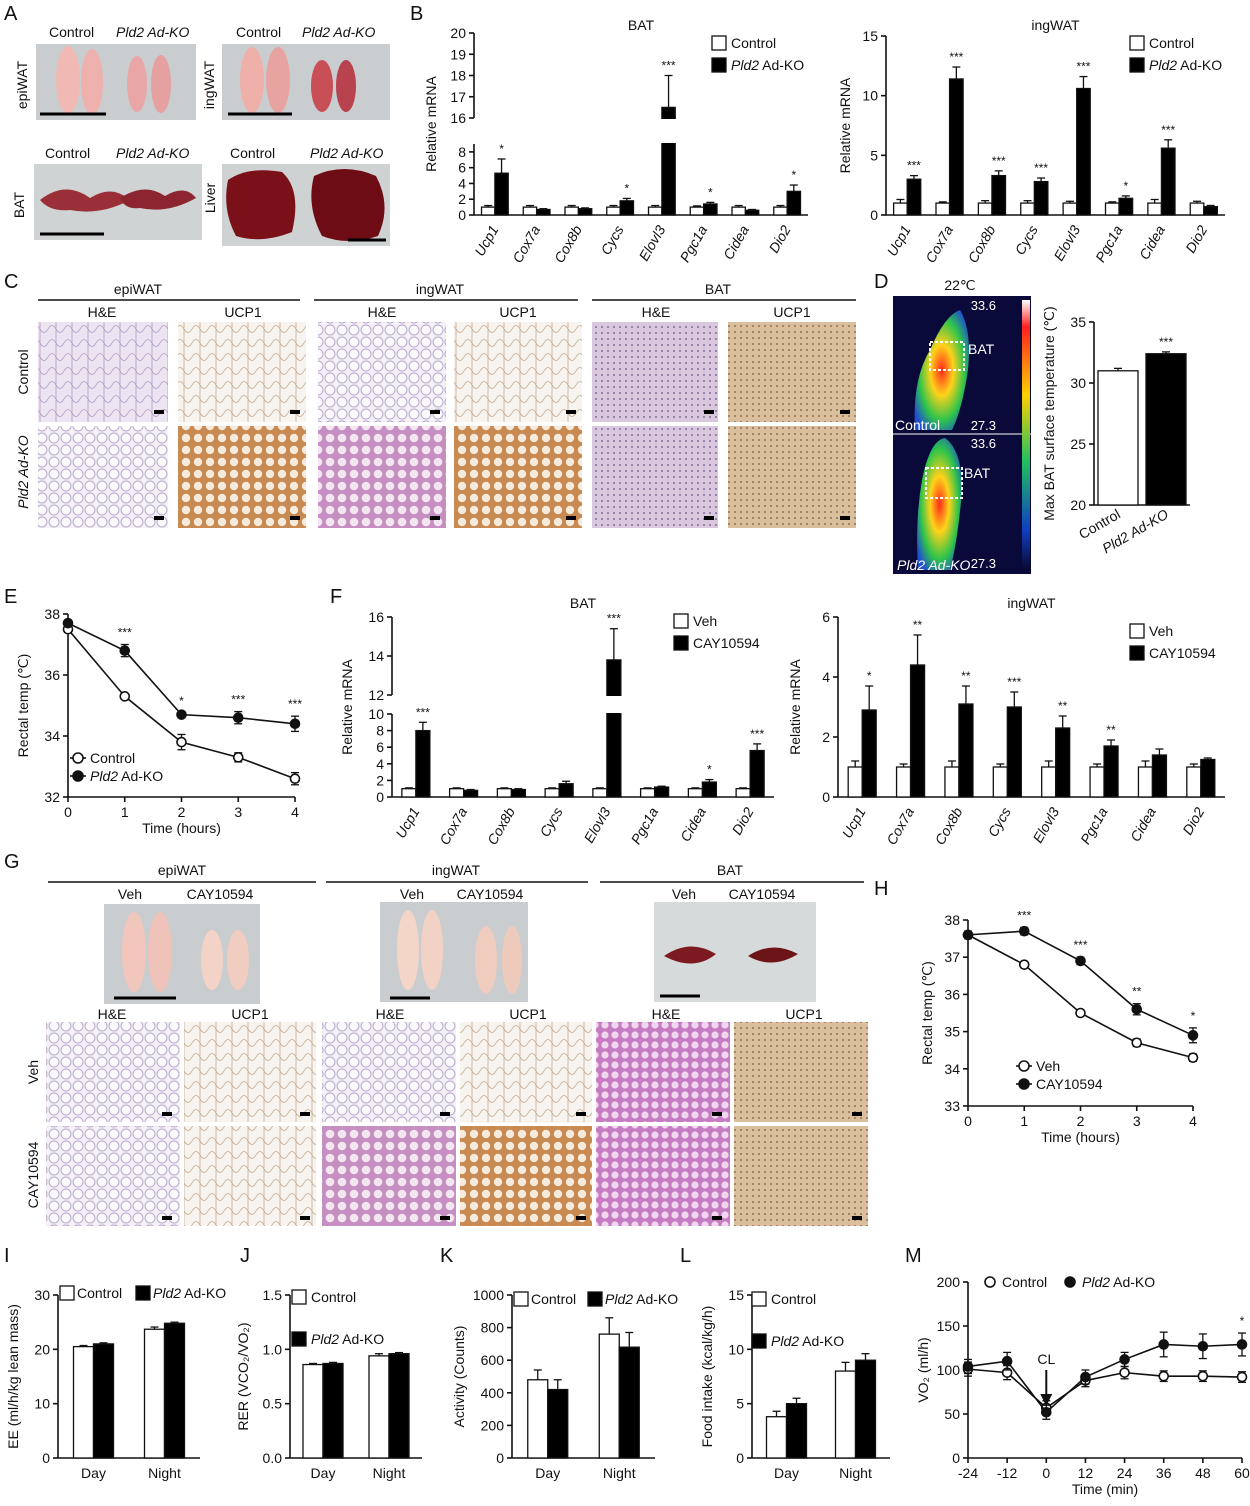  Describe the element at coordinates (583, 603) in the screenshot. I see `chart-title: BAT` at that location.